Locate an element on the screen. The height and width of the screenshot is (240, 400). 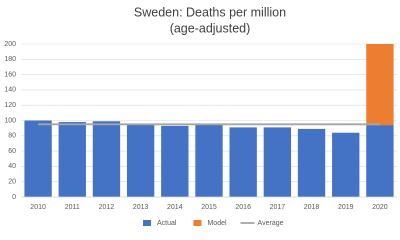
legend-label: Actual is located at coordinates (167, 223).